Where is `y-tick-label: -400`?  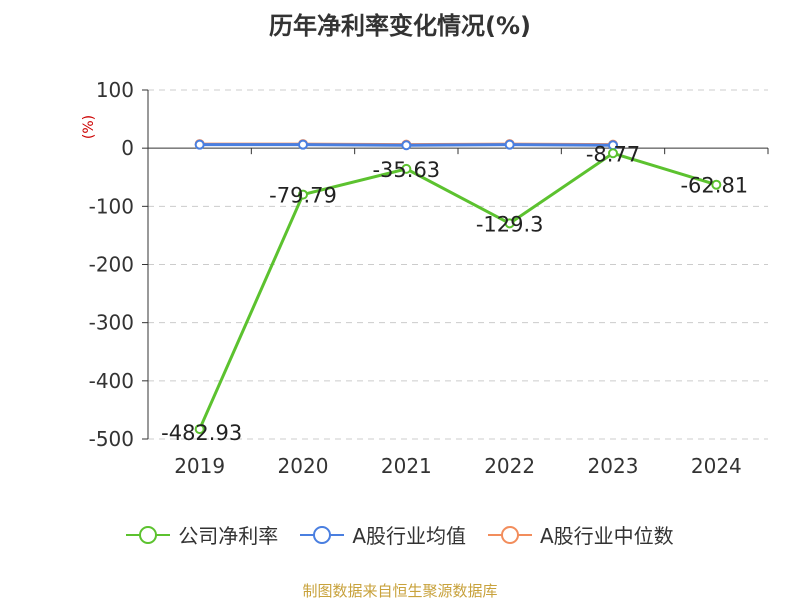 y-tick-label: -400 is located at coordinates (111, 381).